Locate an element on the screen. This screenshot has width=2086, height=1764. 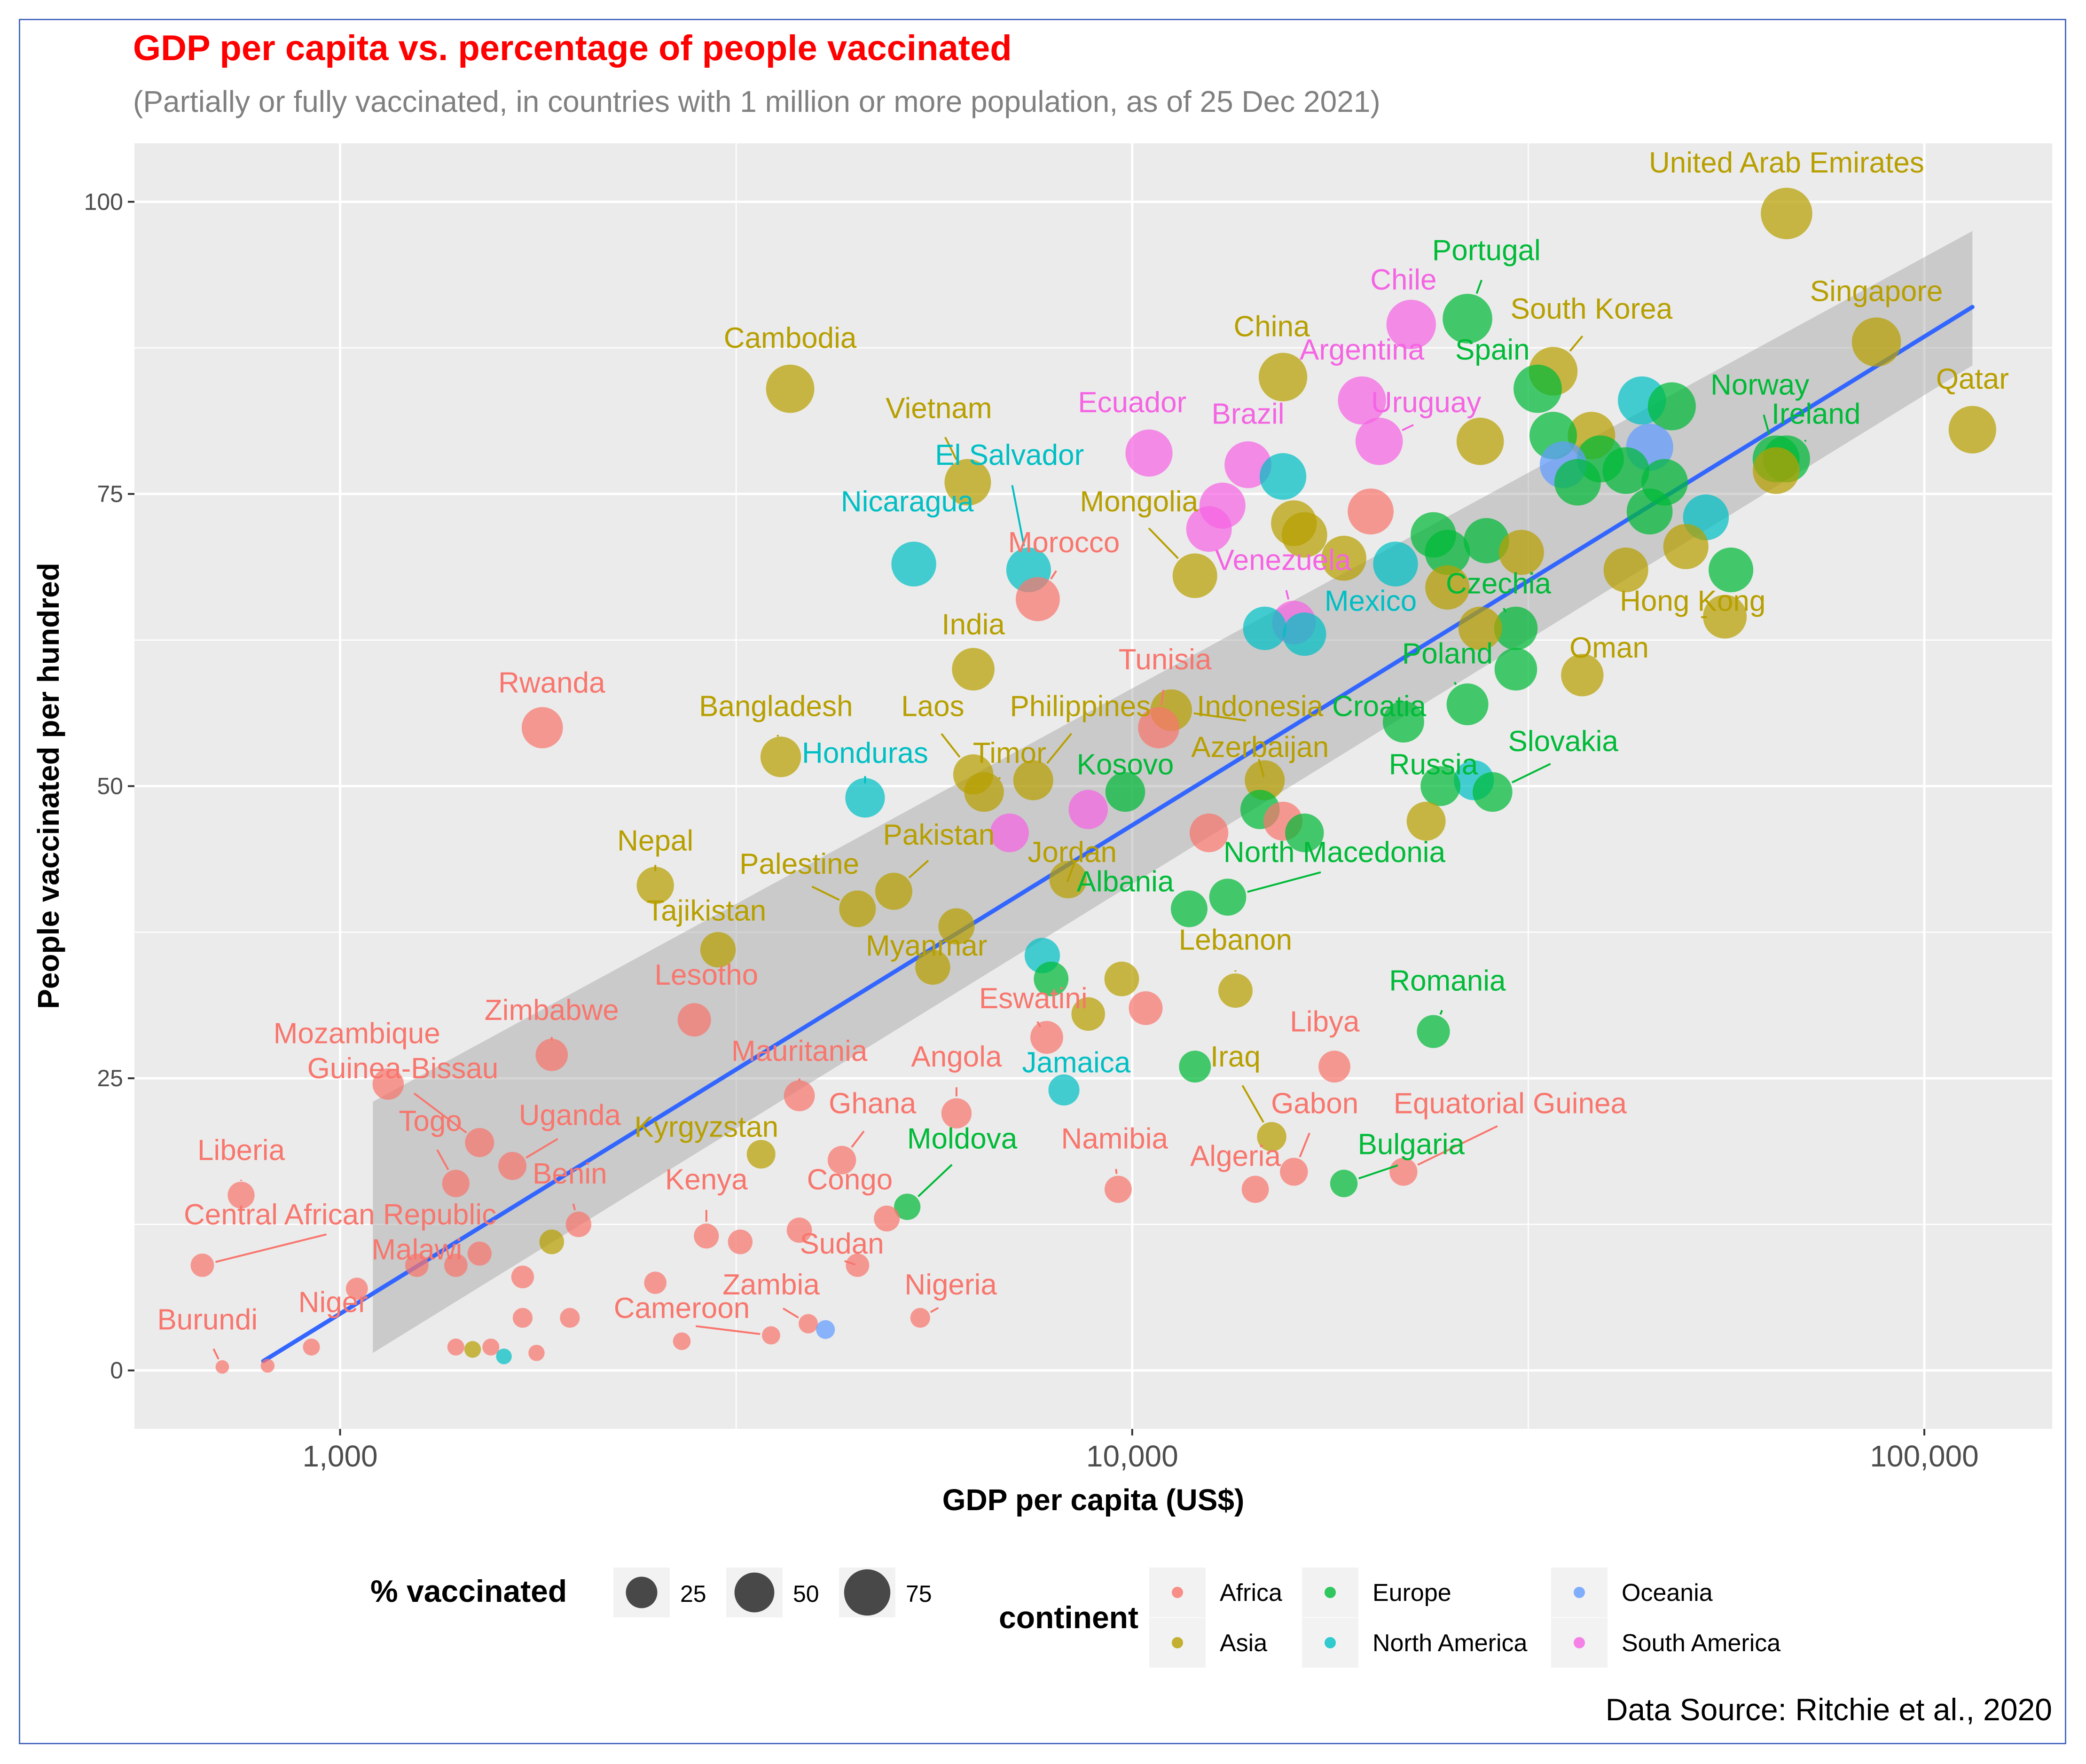
x-tick-label: 10,000 is located at coordinates (1132, 1456).